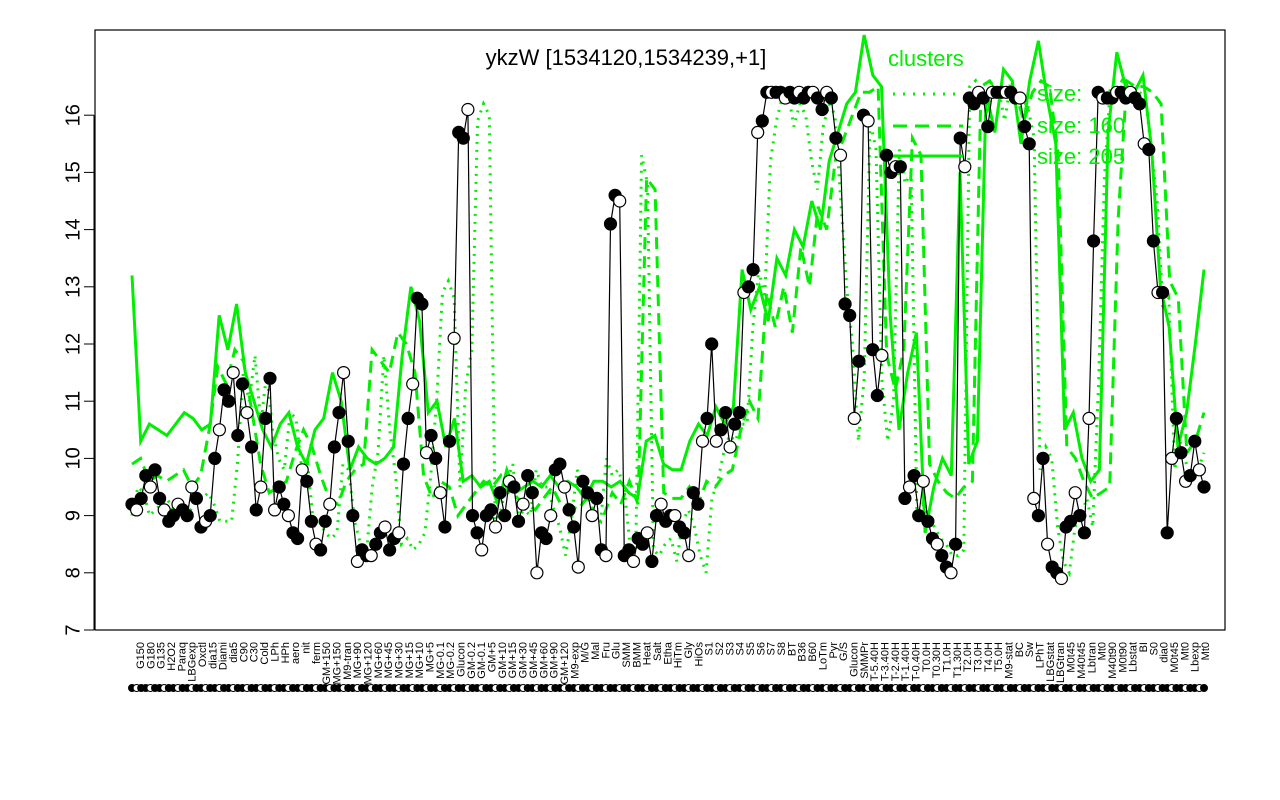 This screenshot has height=800, width=1280. I want to click on x-tick-label: G/S, so click(844, 651).